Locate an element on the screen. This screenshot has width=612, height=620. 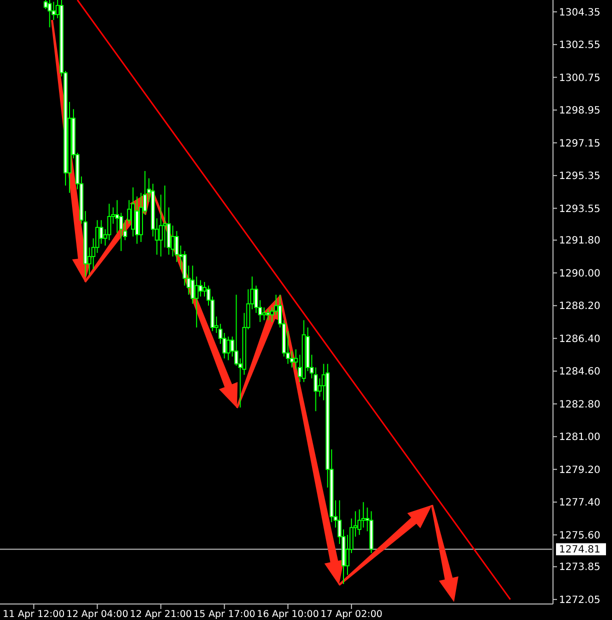
y-tick-label: 1293.55 is located at coordinates (579, 209).